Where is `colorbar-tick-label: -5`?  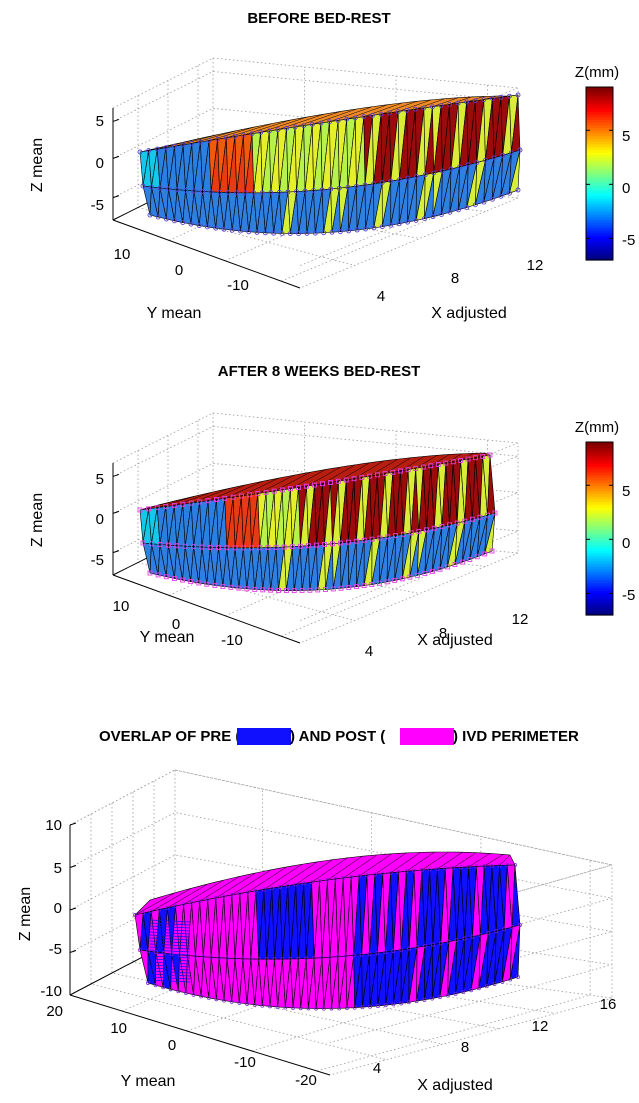 colorbar-tick-label: -5 is located at coordinates (628, 595).